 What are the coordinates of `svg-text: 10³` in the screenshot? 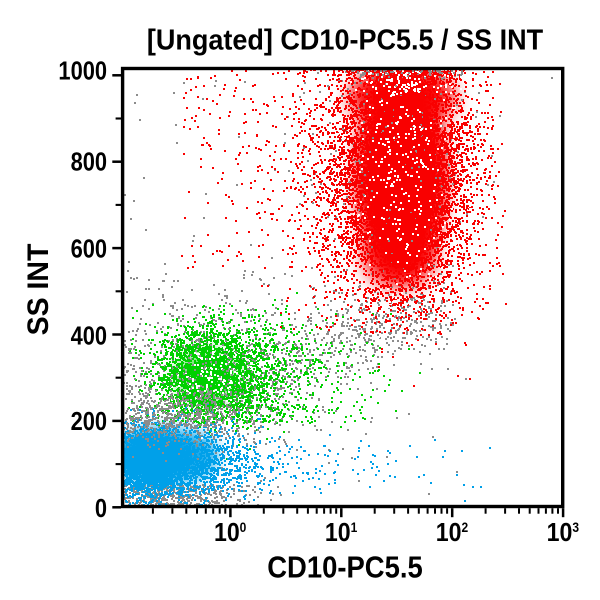 It's located at (563, 533).